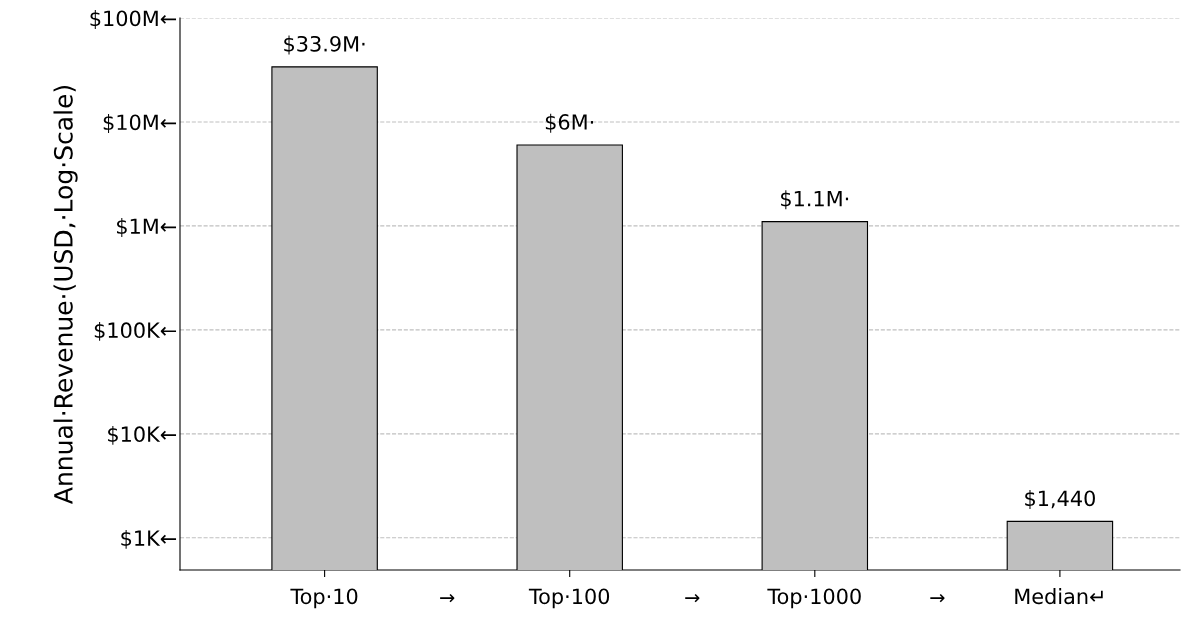 The height and width of the screenshot is (624, 1203). Describe the element at coordinates (140, 123) in the screenshot. I see `y-tick-label: $10M←` at that location.